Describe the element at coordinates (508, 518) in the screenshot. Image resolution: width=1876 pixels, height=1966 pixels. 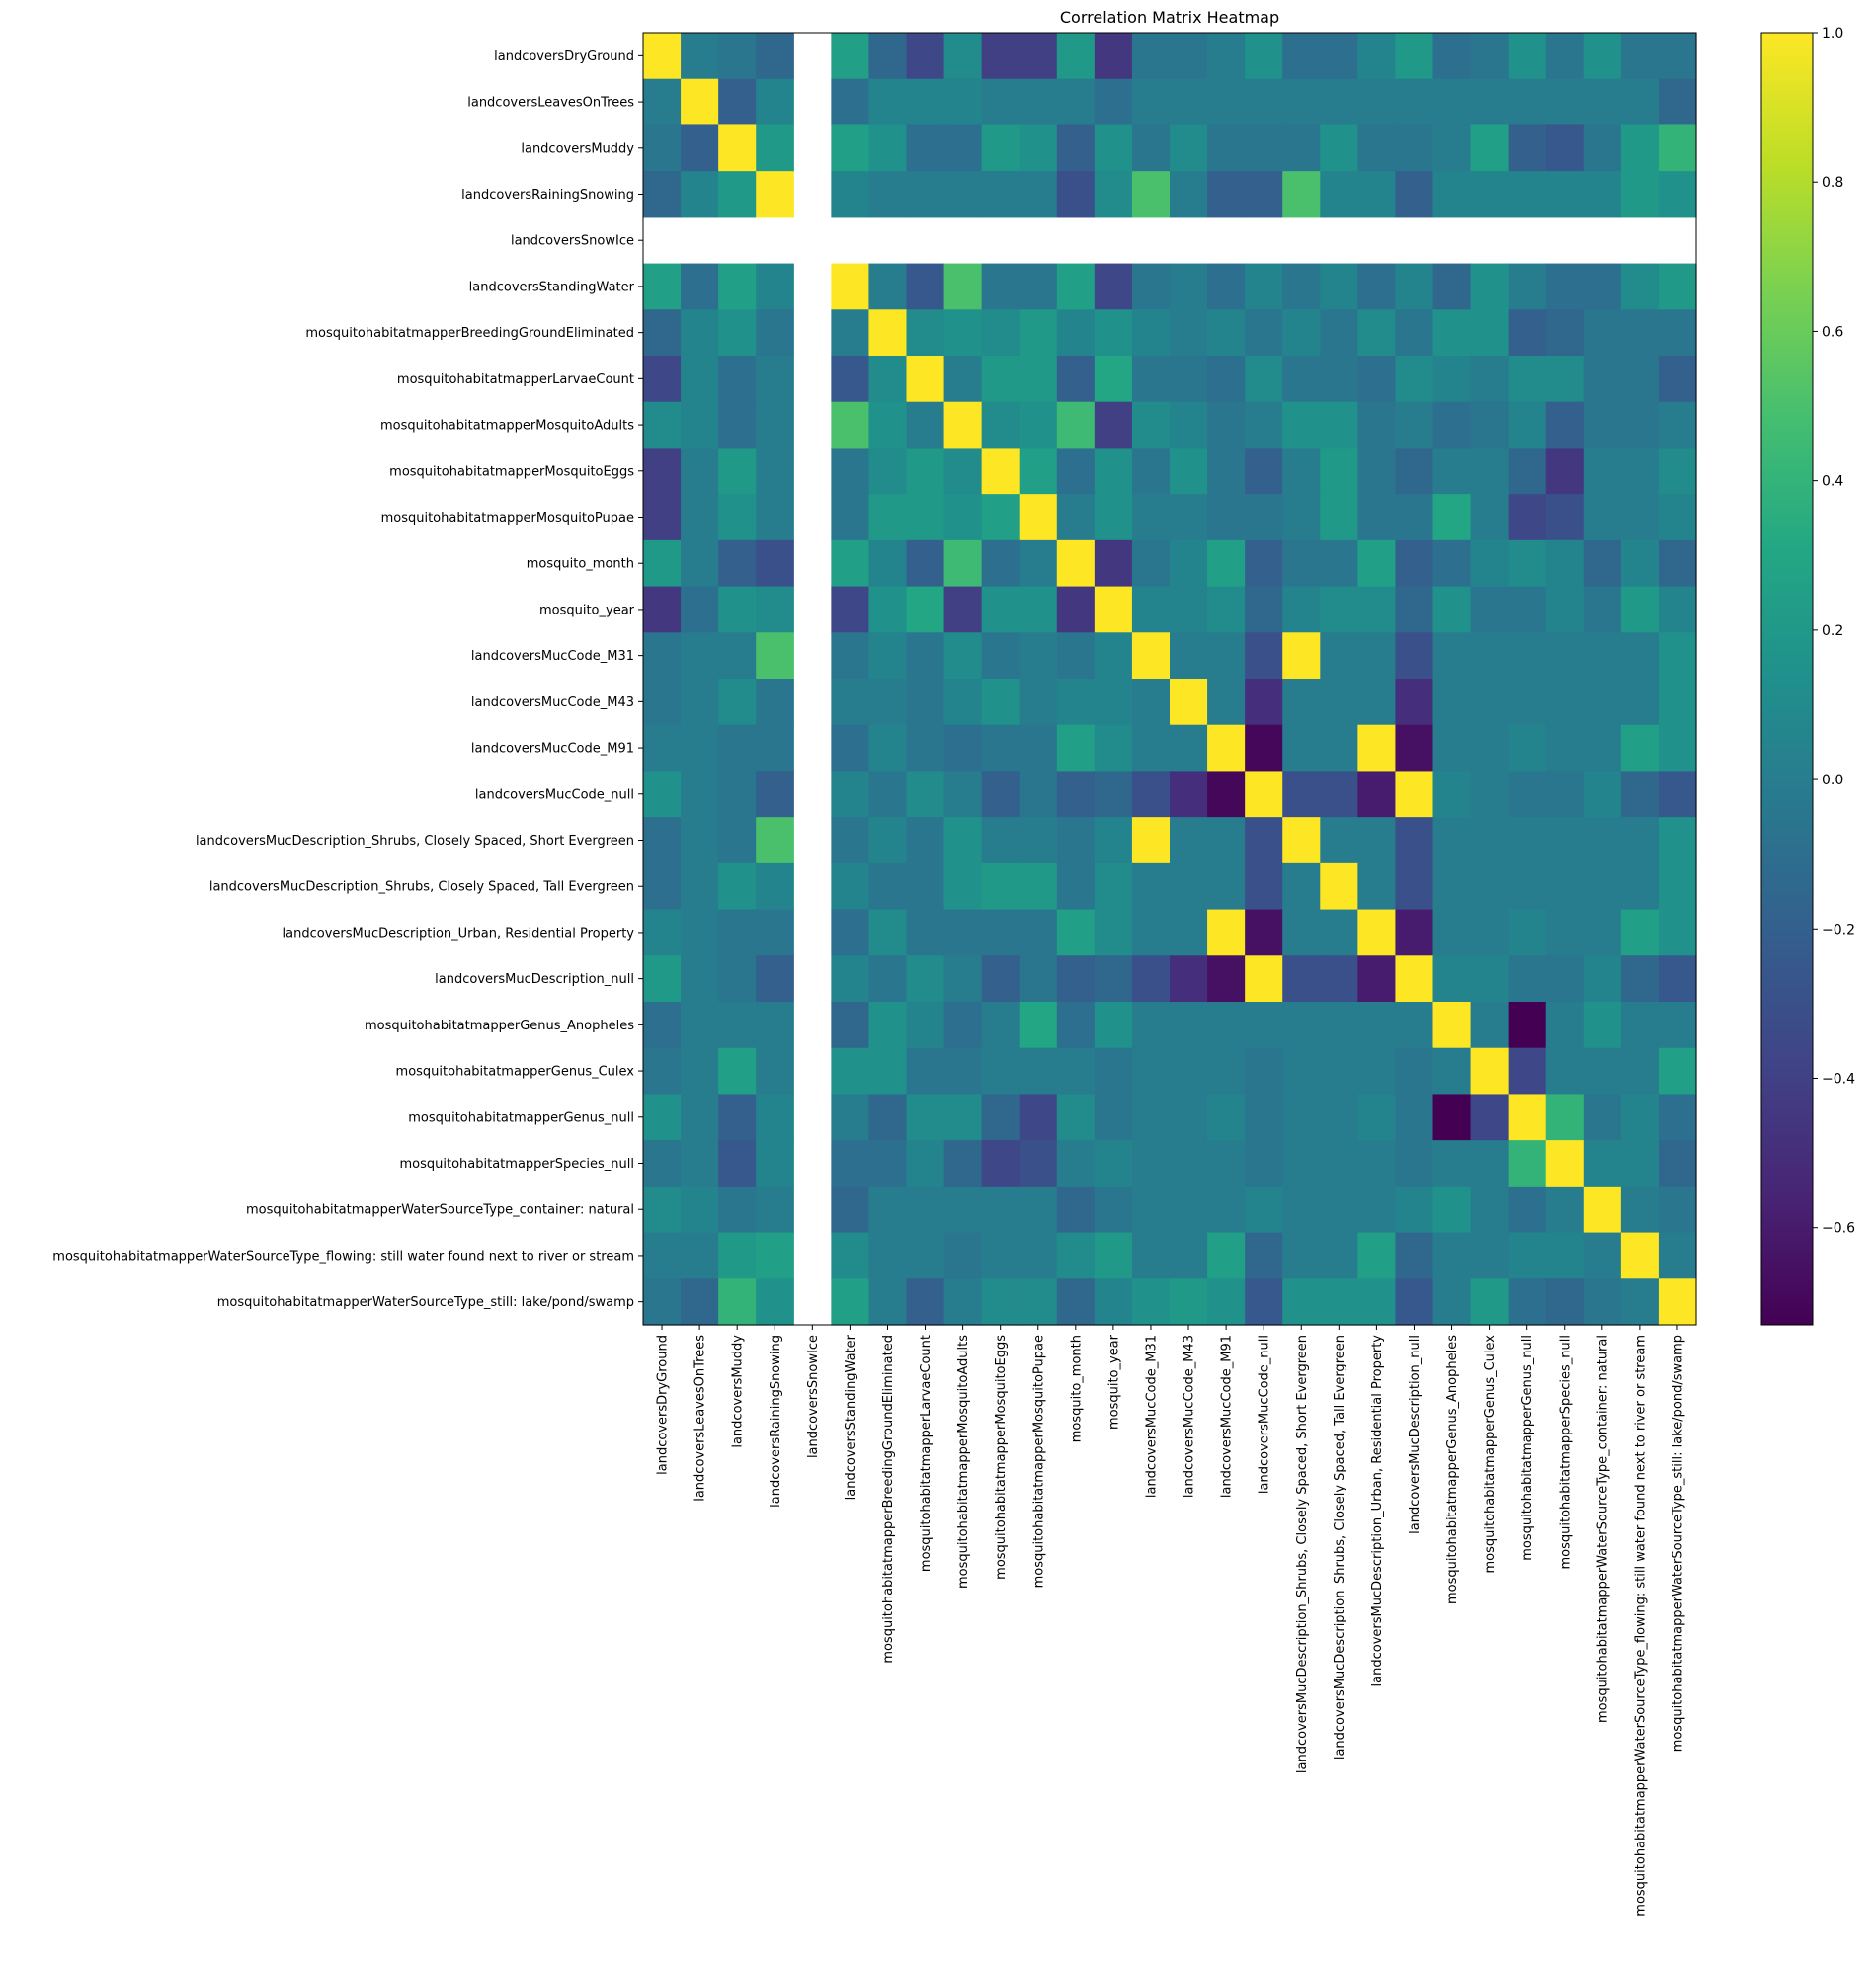
I see `y-tick-label: mosquitohabitatmapperMosquitoPupae` at that location.